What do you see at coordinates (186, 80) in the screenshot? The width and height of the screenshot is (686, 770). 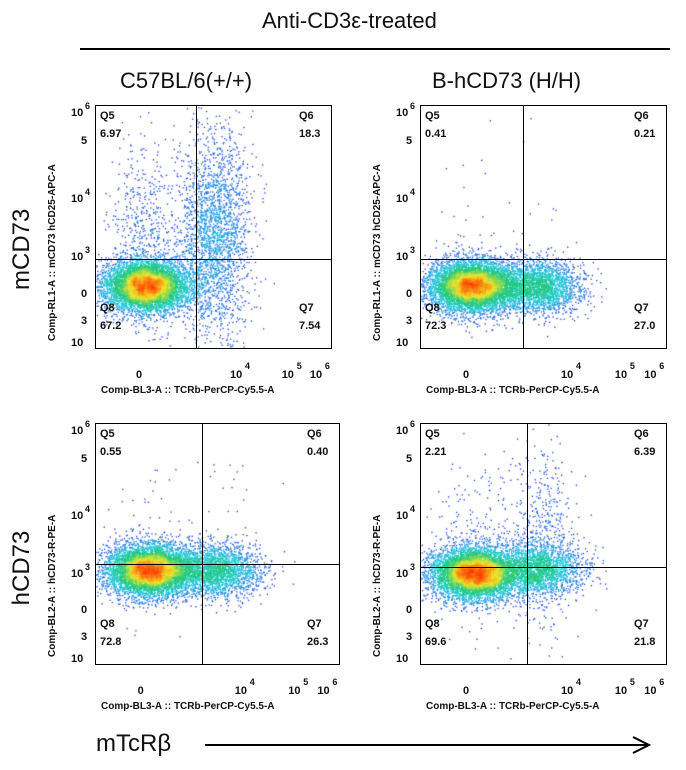 I see `column-label-wildtype: C57BL/6(+/+)` at bounding box center [186, 80].